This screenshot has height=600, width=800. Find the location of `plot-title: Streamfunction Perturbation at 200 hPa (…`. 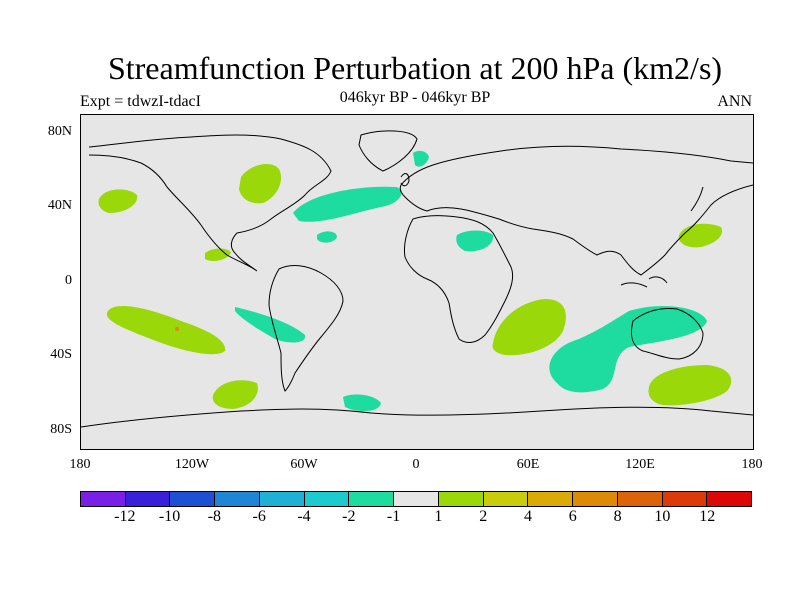

plot-title: Streamfunction Perturbation at 200 hPa (… is located at coordinates (415, 68).